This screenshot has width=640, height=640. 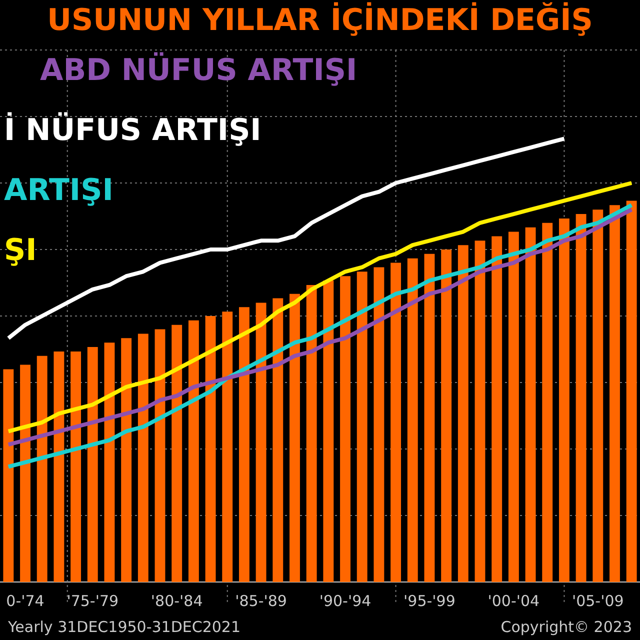 What do you see at coordinates (345, 601) in the screenshot?
I see `x-tick-label: '90-'94` at bounding box center [345, 601].